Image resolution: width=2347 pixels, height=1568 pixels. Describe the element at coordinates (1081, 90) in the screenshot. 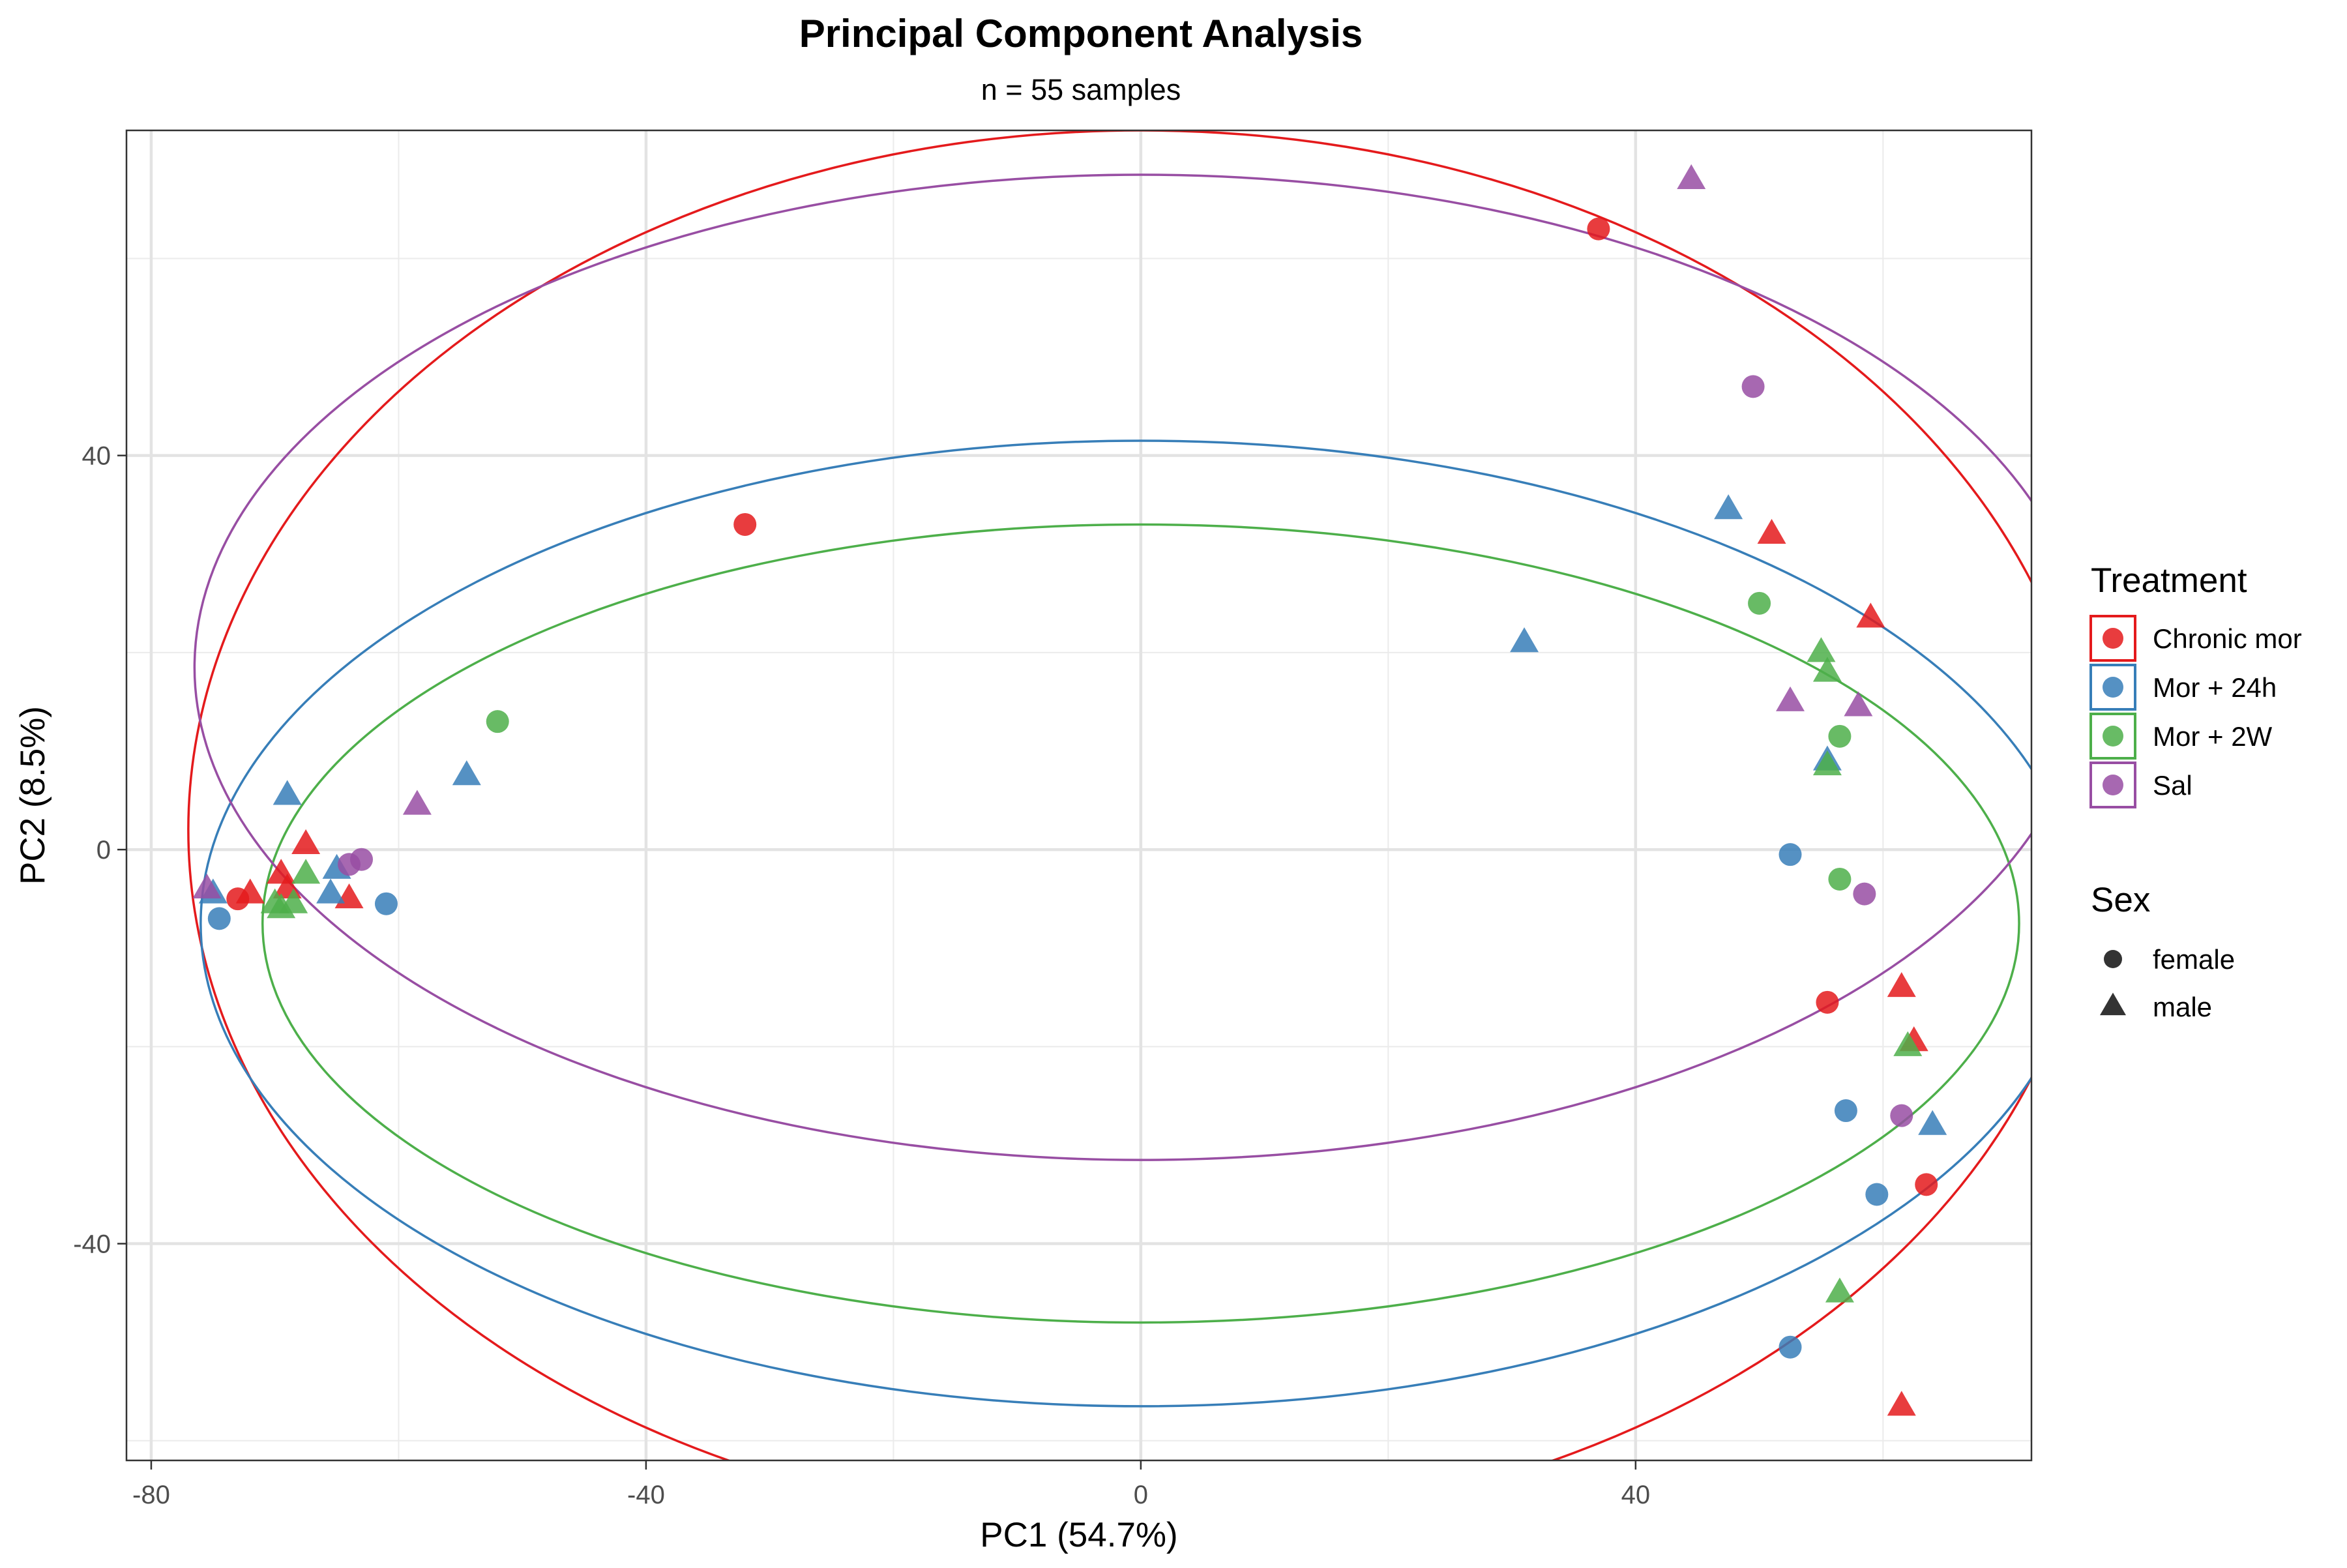

I see `chart-subtitle: n = 55 samples` at that location.